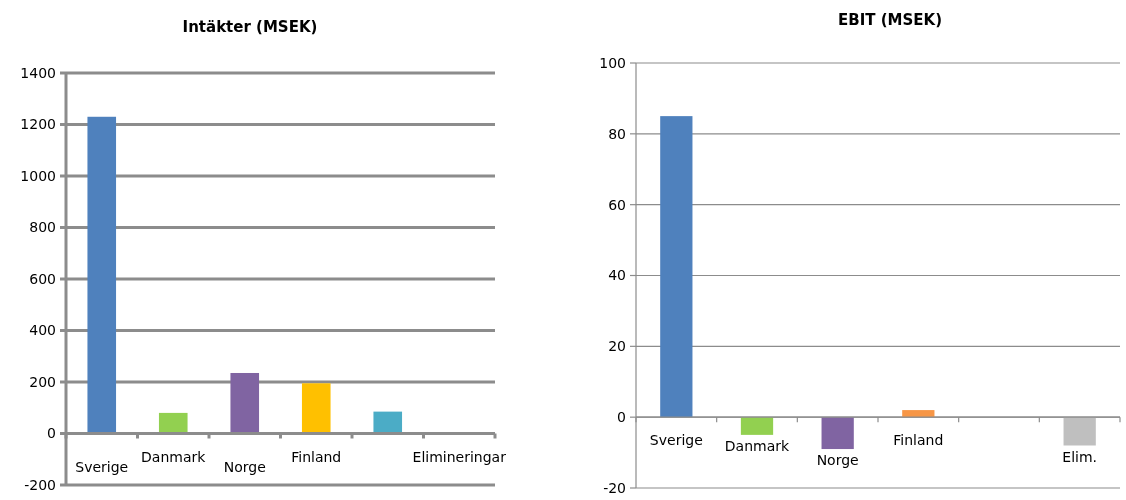 The height and width of the screenshot is (500, 1126). Describe the element at coordinates (40, 484) in the screenshot. I see `y-tick-label: -200` at that location.